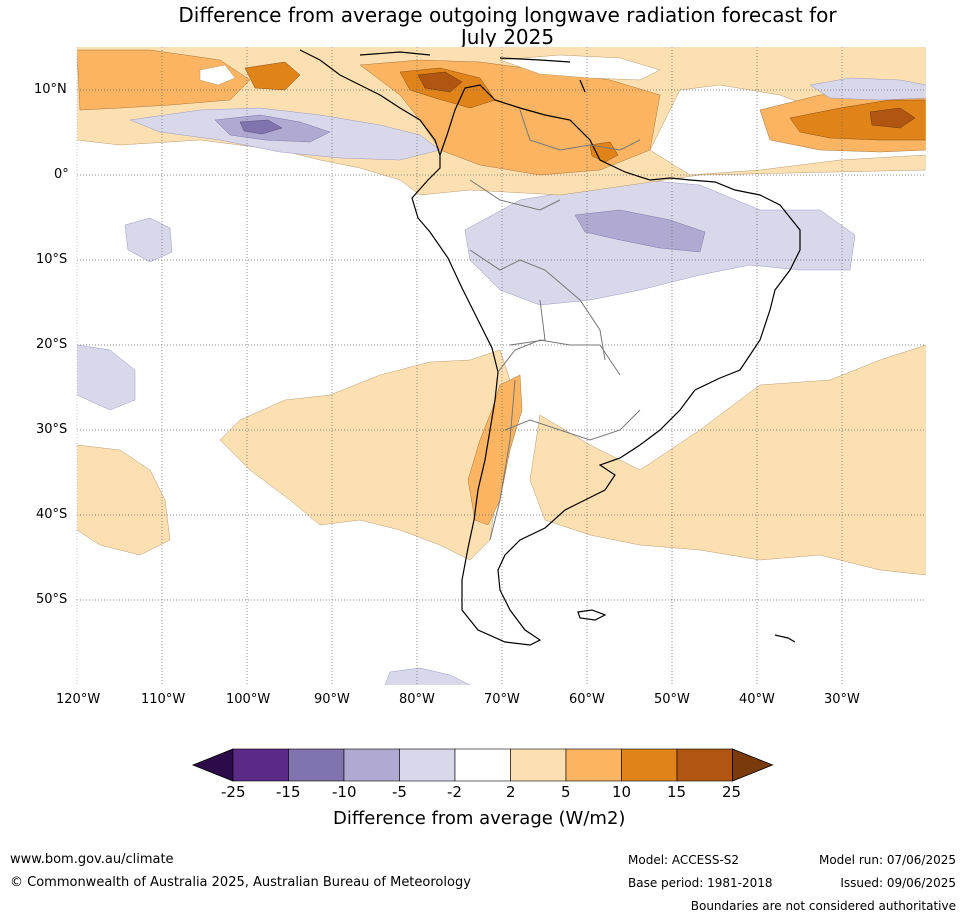 The image size is (965, 919). I want to click on anomaly-strong-west, so click(164, 80).